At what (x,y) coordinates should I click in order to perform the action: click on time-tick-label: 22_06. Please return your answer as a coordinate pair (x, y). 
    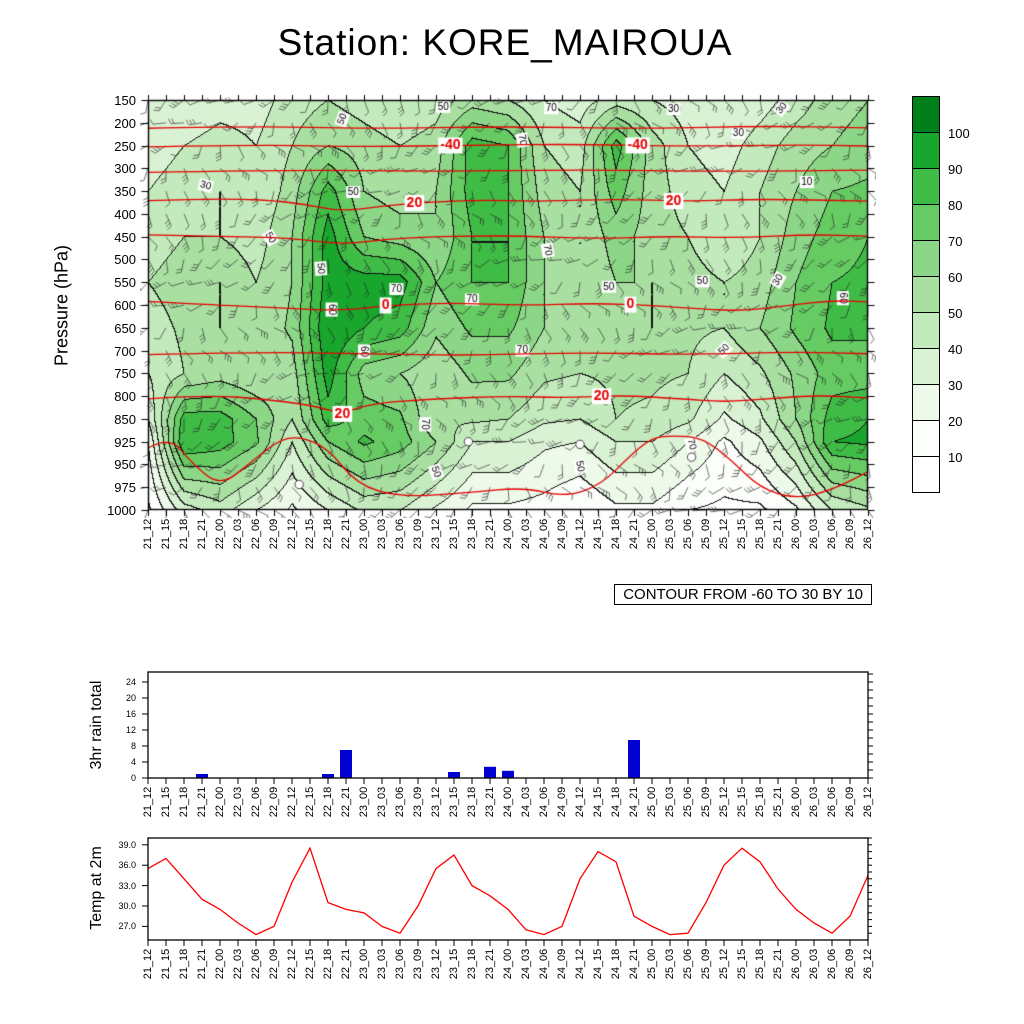
    Looking at the image, I should click on (256, 802).